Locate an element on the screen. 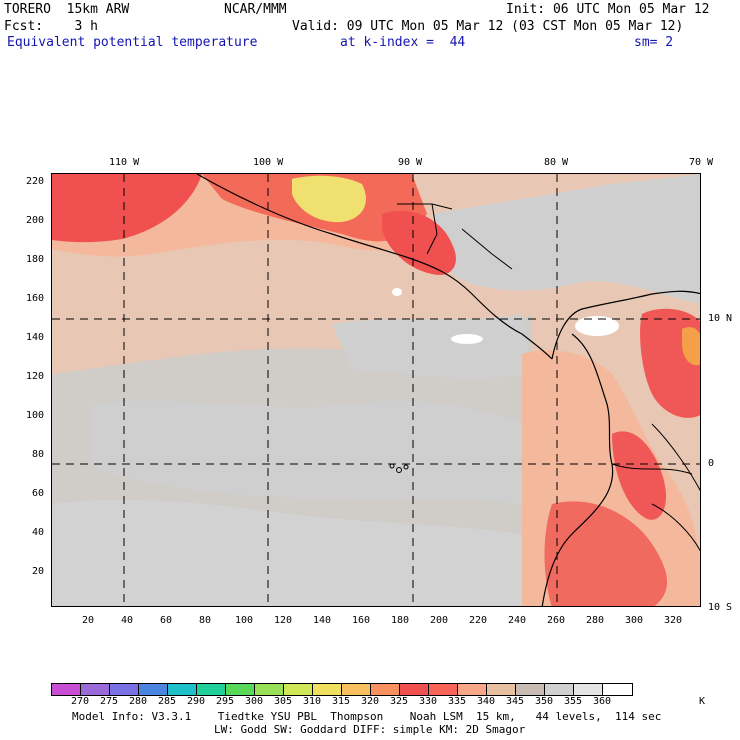  colorbar-label: 270 is located at coordinates (80, 701).